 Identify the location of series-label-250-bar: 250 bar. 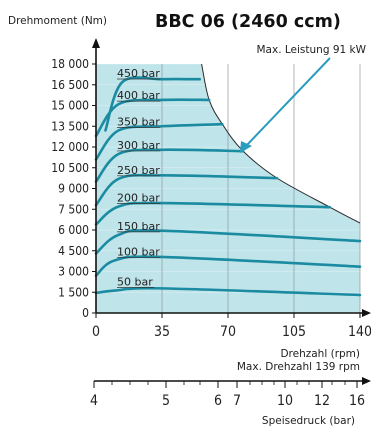
(138, 170).